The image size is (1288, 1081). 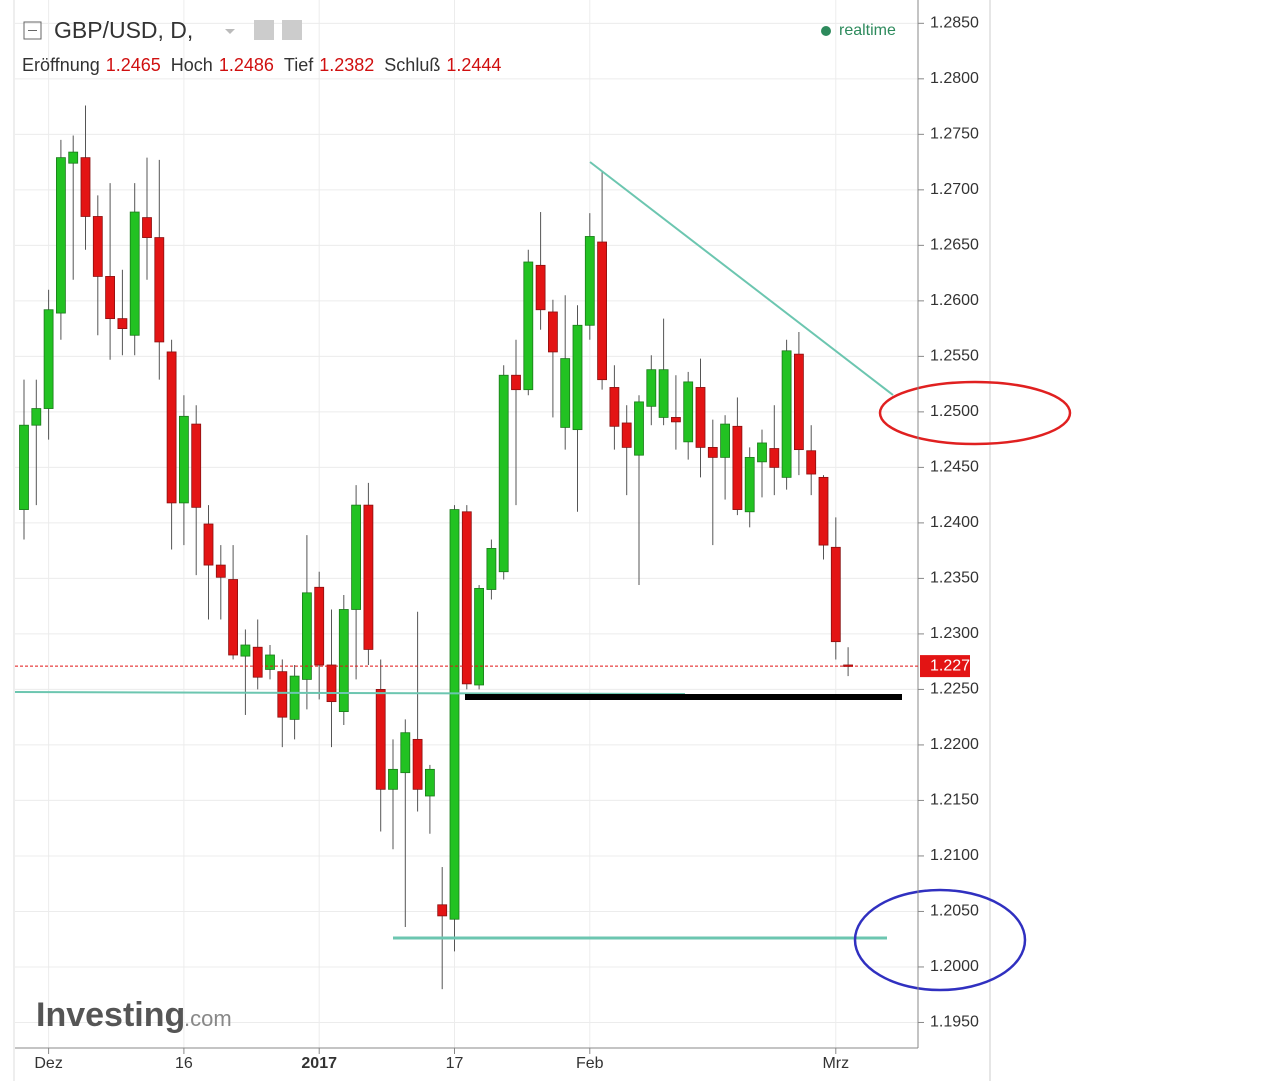 What do you see at coordinates (954, 467) in the screenshot?
I see `y-tick-label: 1.2450` at bounding box center [954, 467].